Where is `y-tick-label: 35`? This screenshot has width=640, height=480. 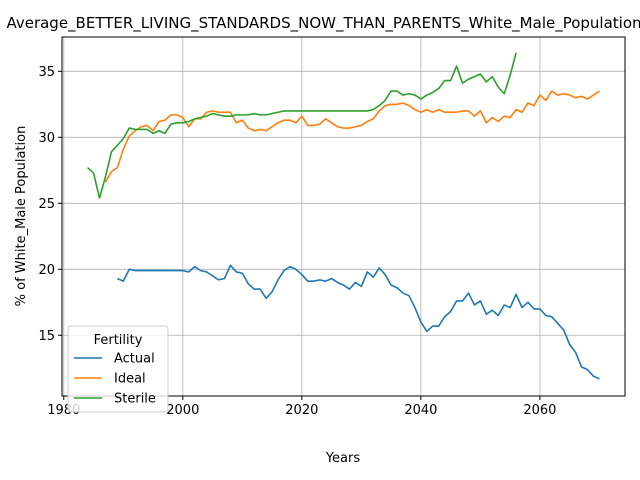 y-tick-label: 35 is located at coordinates (46, 72).